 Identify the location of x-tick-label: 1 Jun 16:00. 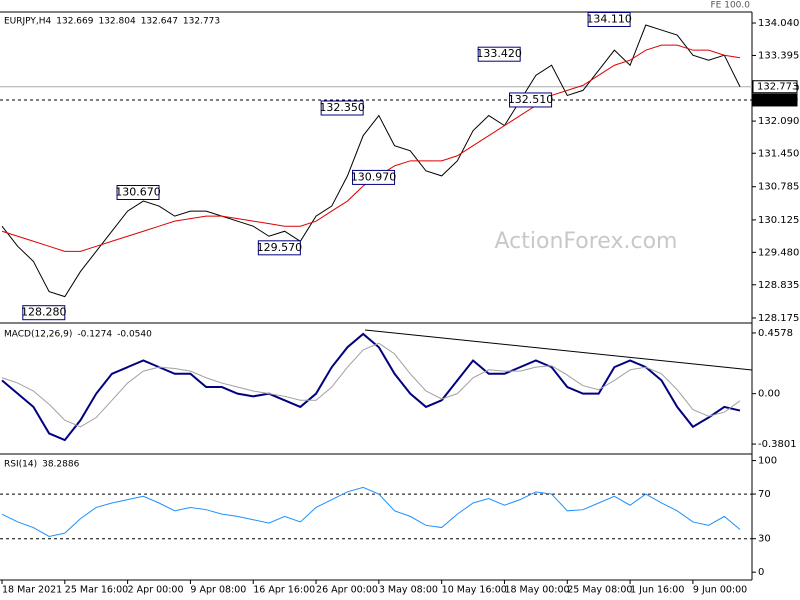
(657, 590).